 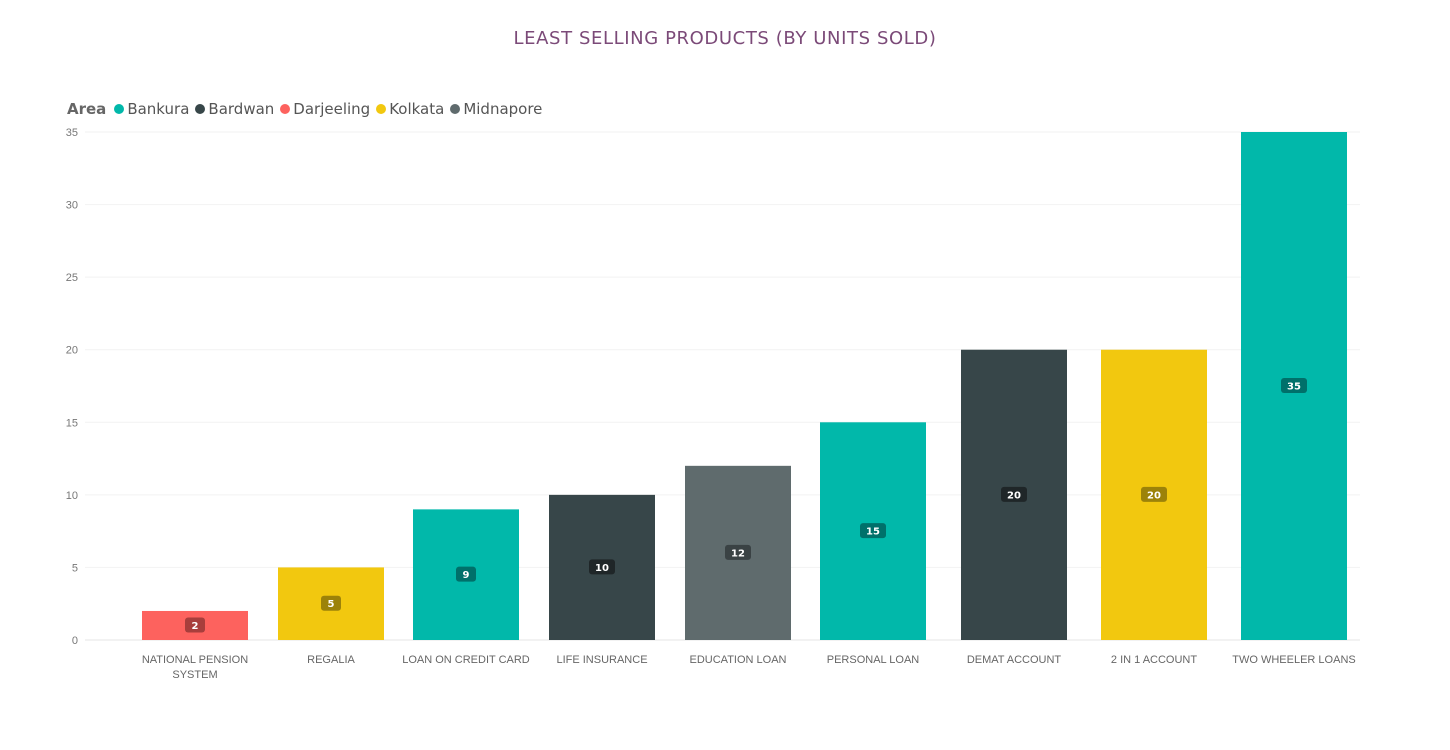 I want to click on y-tick-label: 15, so click(x=72, y=423).